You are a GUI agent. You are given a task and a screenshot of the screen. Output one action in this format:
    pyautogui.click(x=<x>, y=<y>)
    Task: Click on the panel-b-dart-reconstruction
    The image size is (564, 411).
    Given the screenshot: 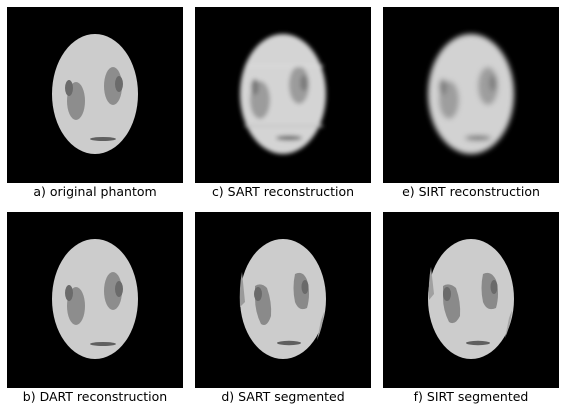 What is the action you would take?
    pyautogui.click(x=95, y=300)
    